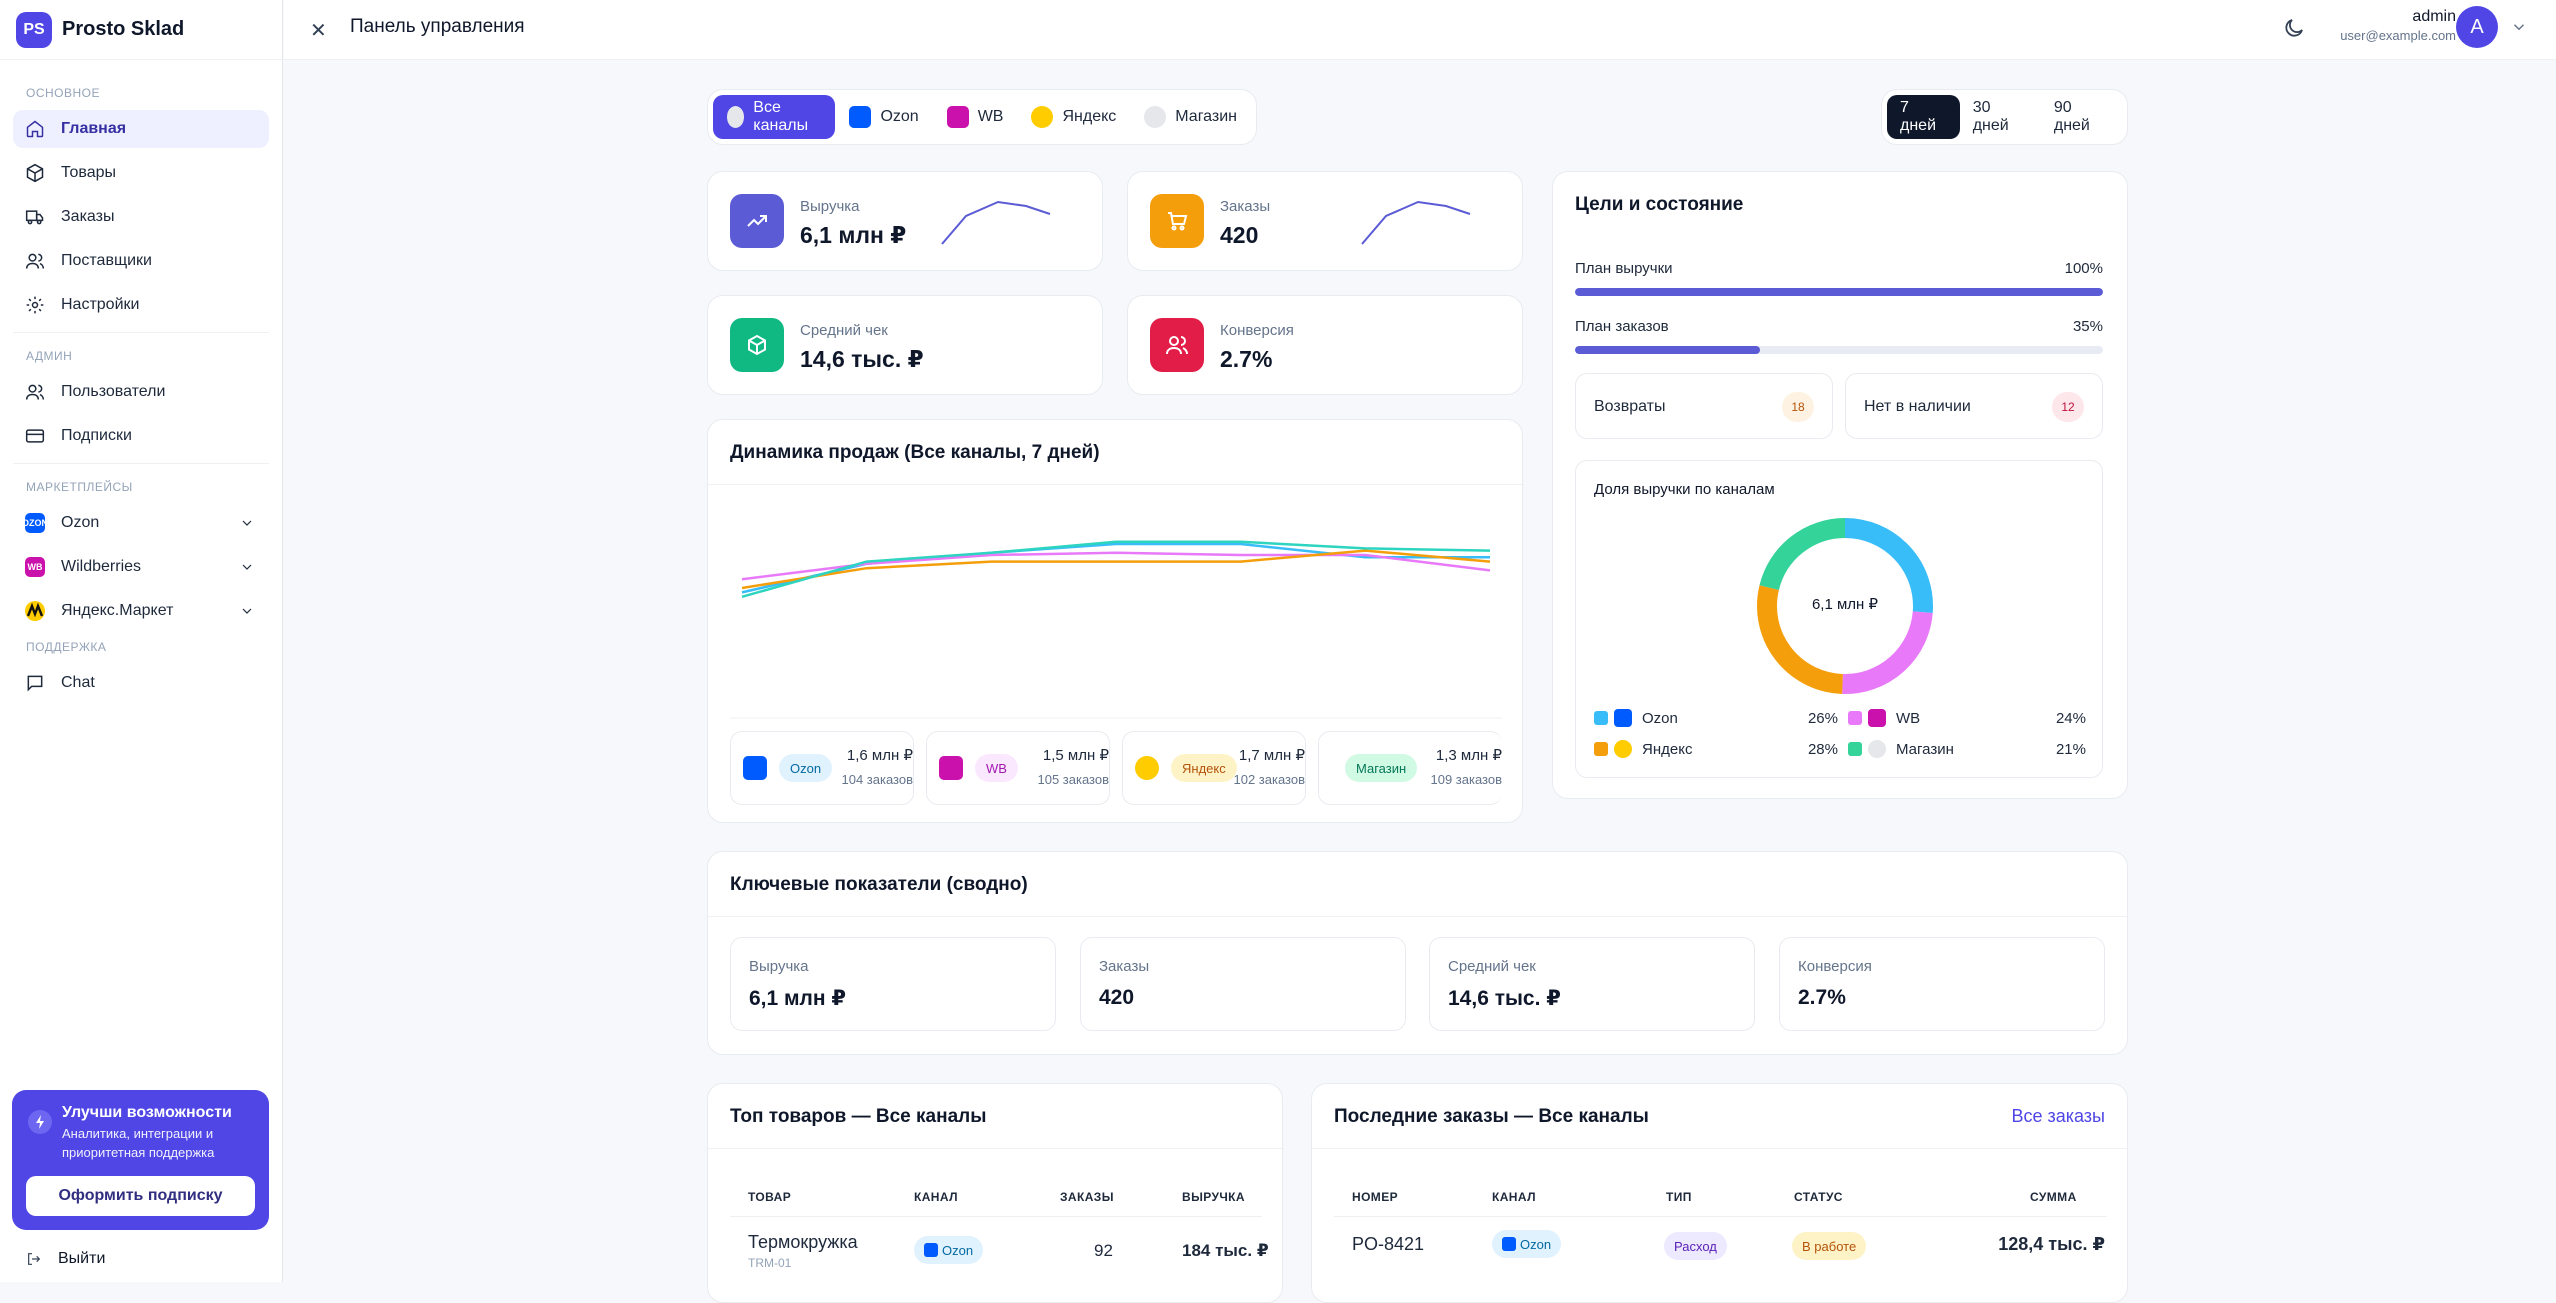 Image resolution: width=2556 pixels, height=1303 pixels. Describe the element at coordinates (2053, 1197) in the screenshot. I see `column-header: СУММА` at that location.